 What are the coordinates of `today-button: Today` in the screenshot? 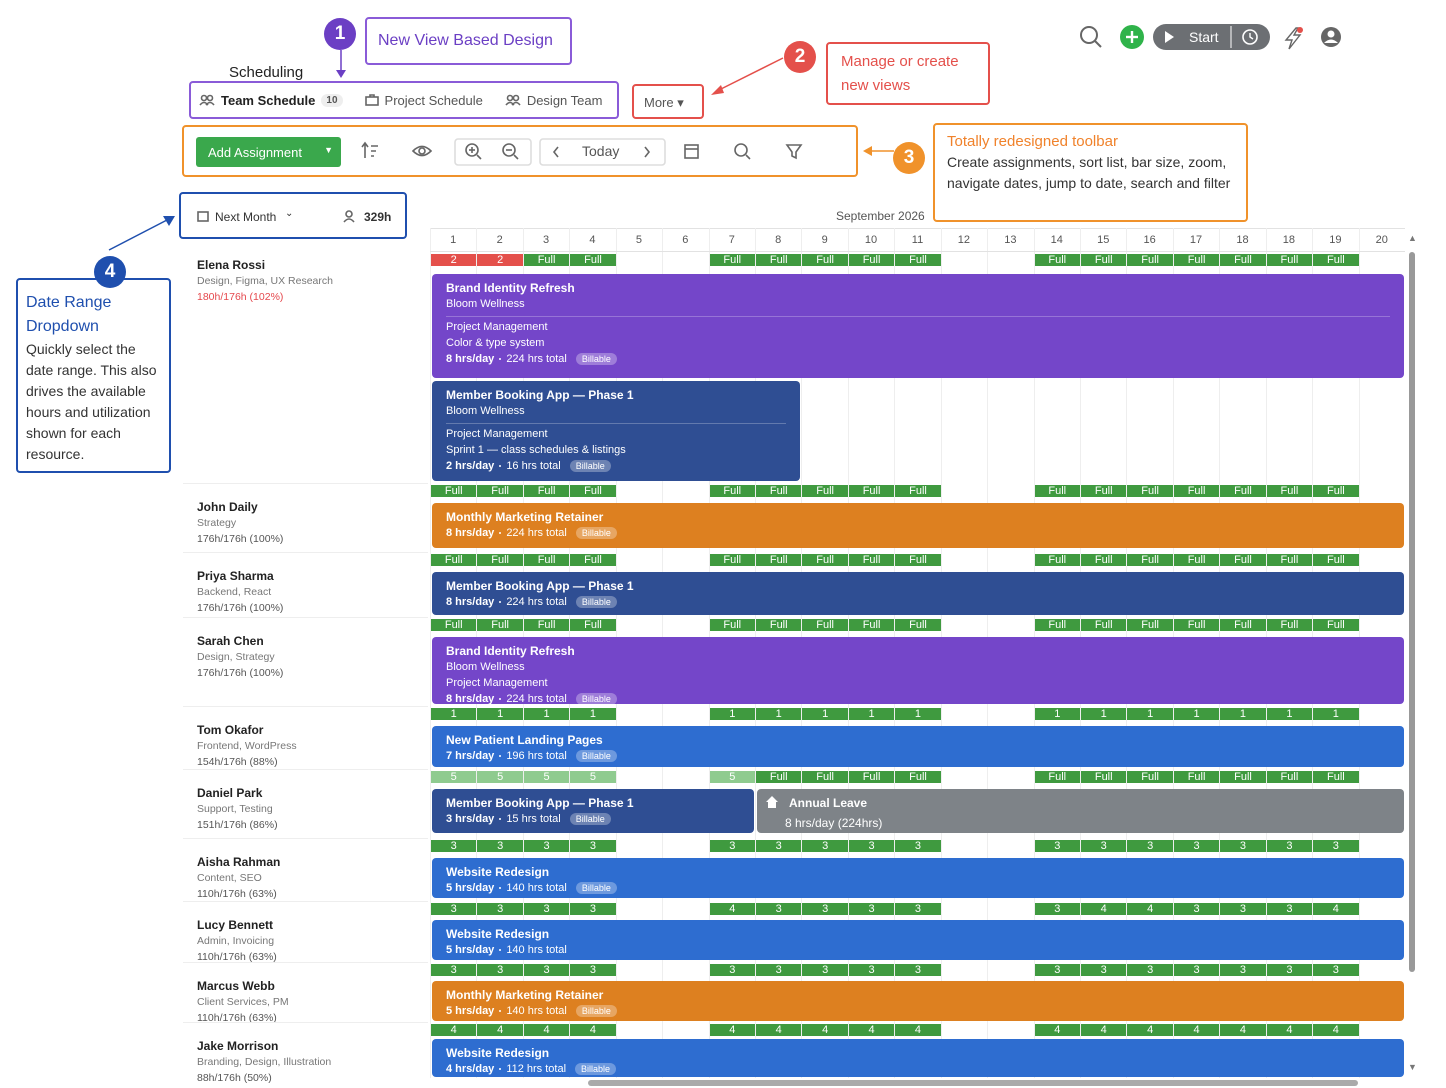 It's located at (601, 151).